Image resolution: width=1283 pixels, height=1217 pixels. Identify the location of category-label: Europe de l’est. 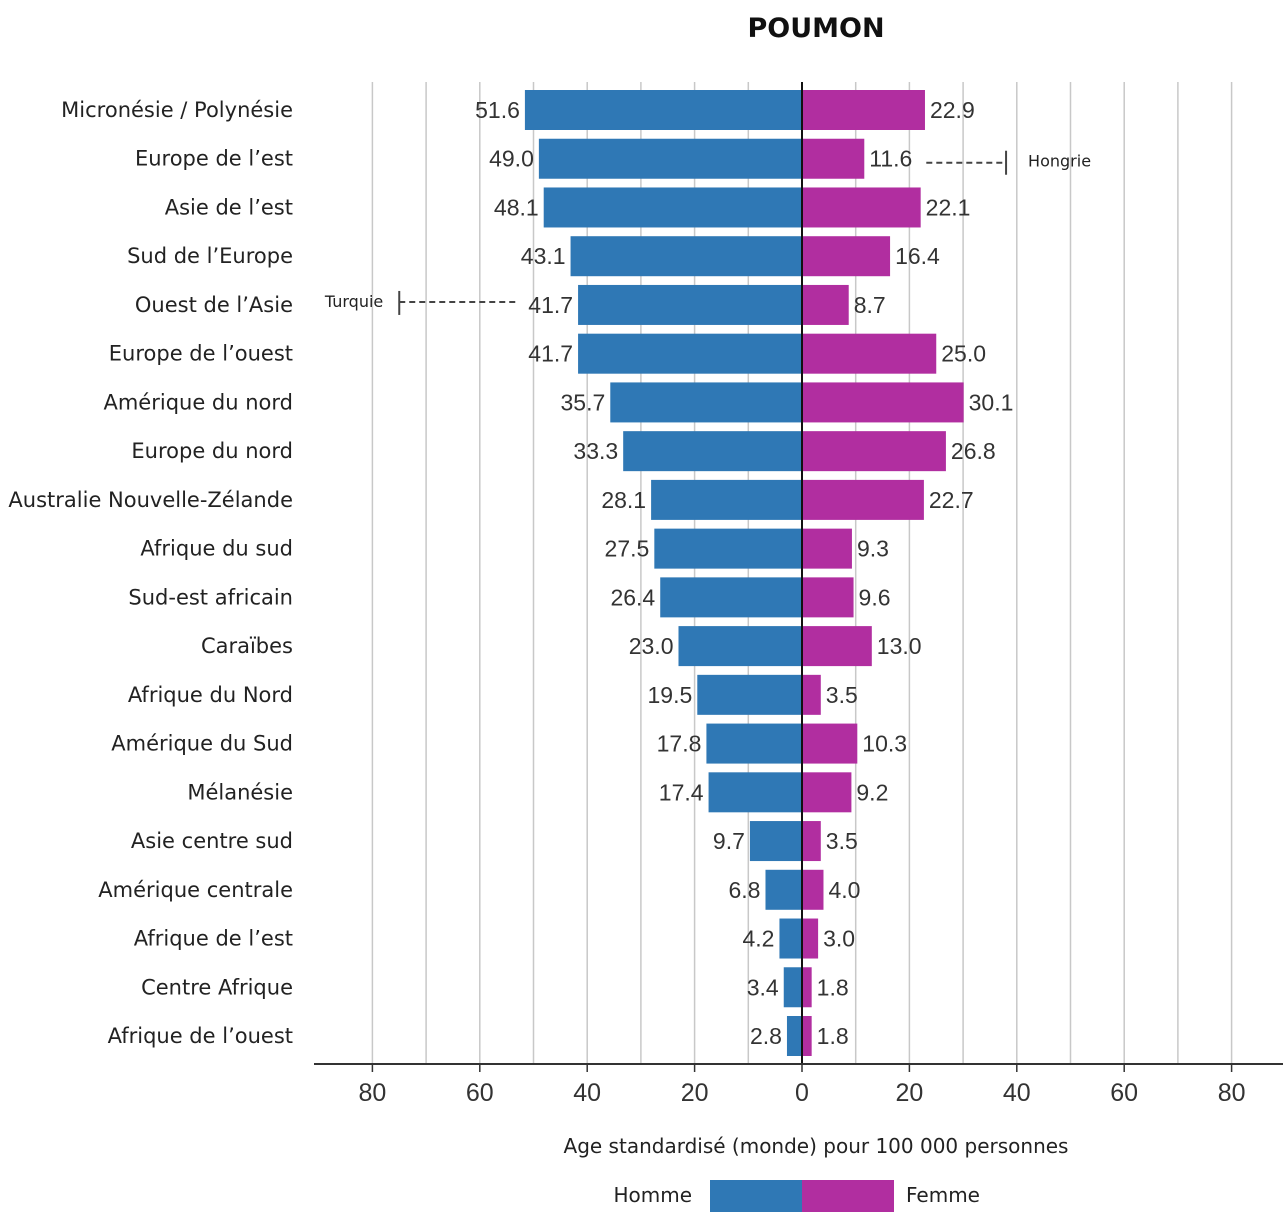
(214, 159).